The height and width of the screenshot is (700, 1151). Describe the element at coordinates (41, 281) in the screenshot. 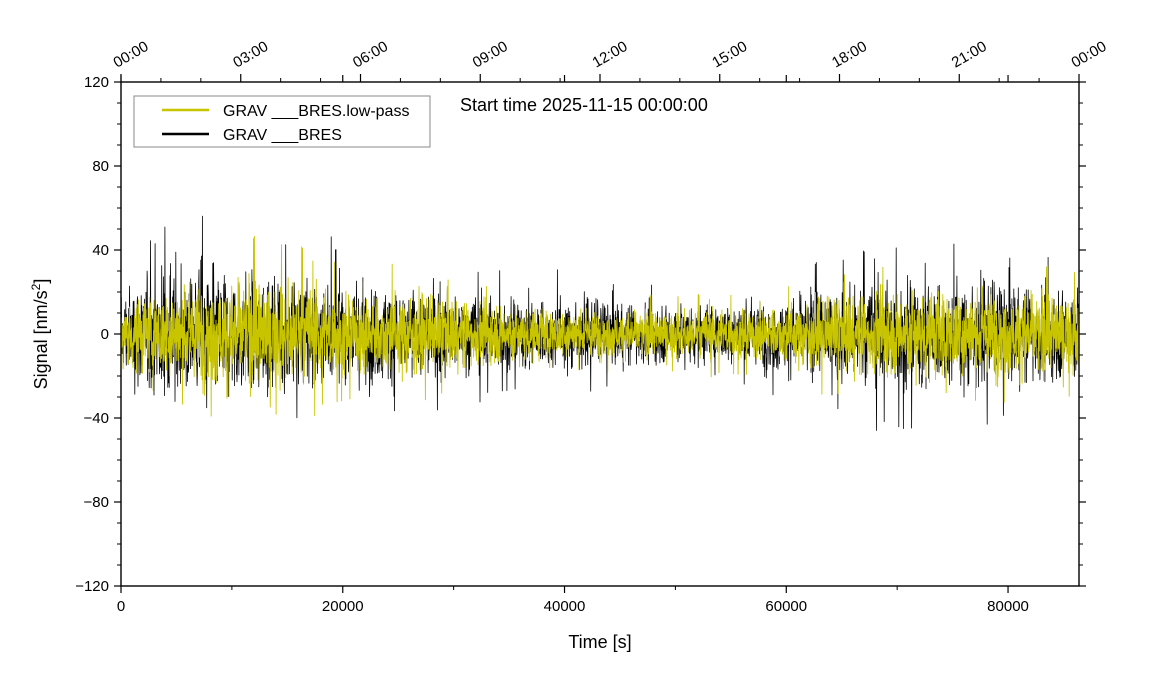

I see `y-axis-title-end: ]` at that location.